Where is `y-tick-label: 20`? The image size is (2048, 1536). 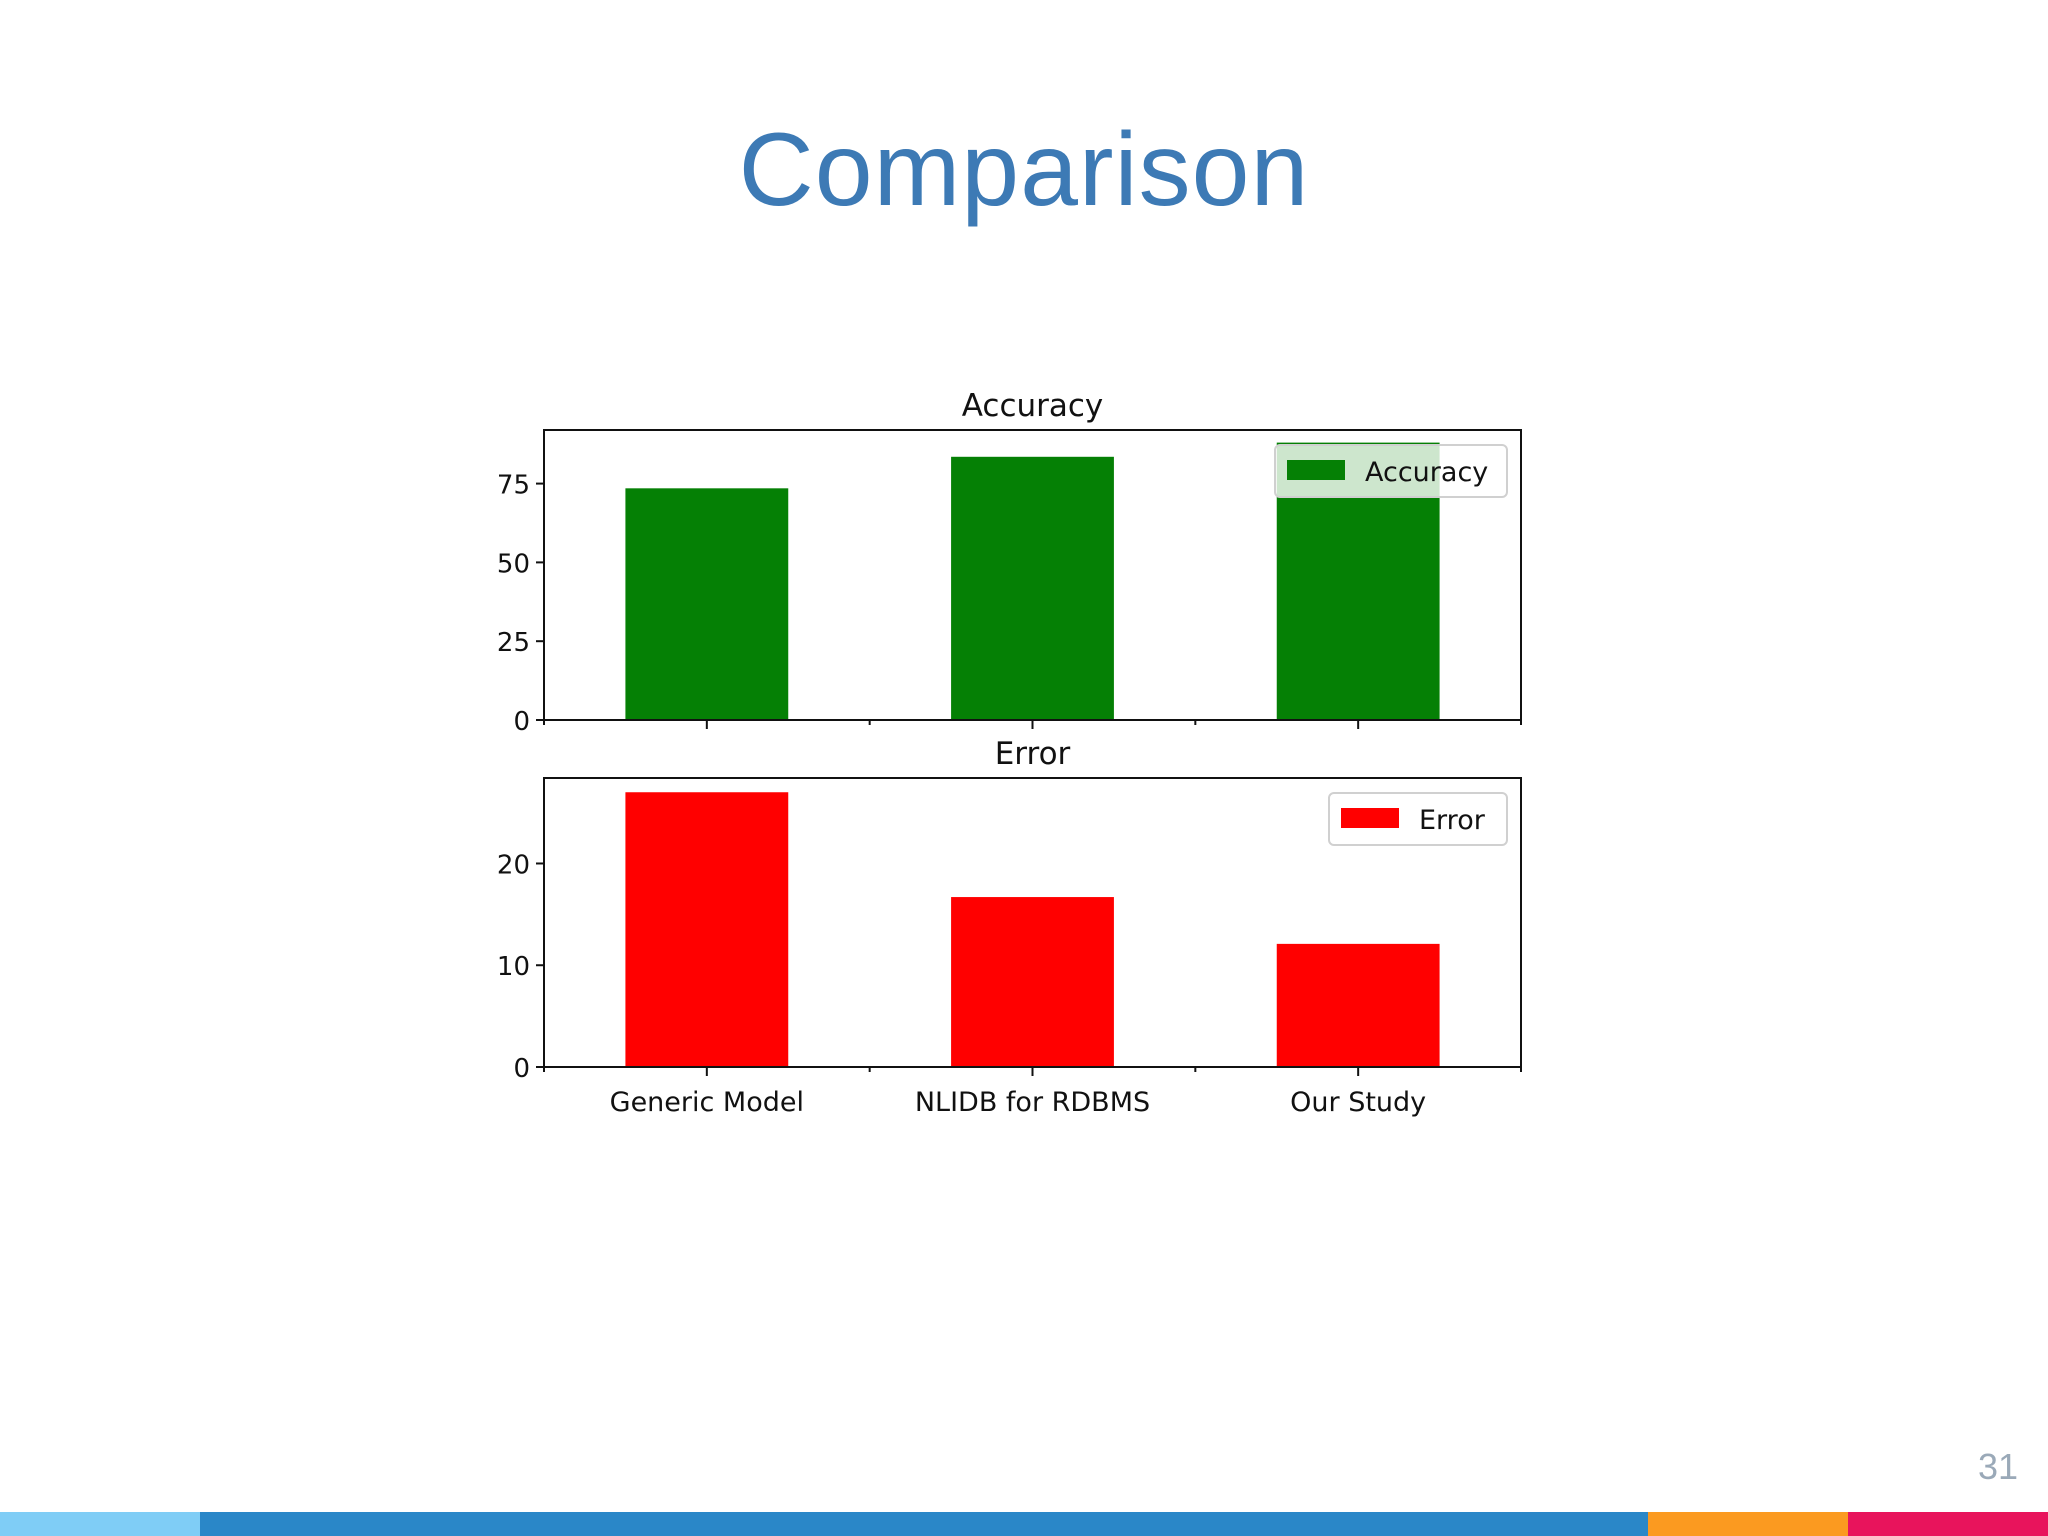
y-tick-label: 20 is located at coordinates (513, 865).